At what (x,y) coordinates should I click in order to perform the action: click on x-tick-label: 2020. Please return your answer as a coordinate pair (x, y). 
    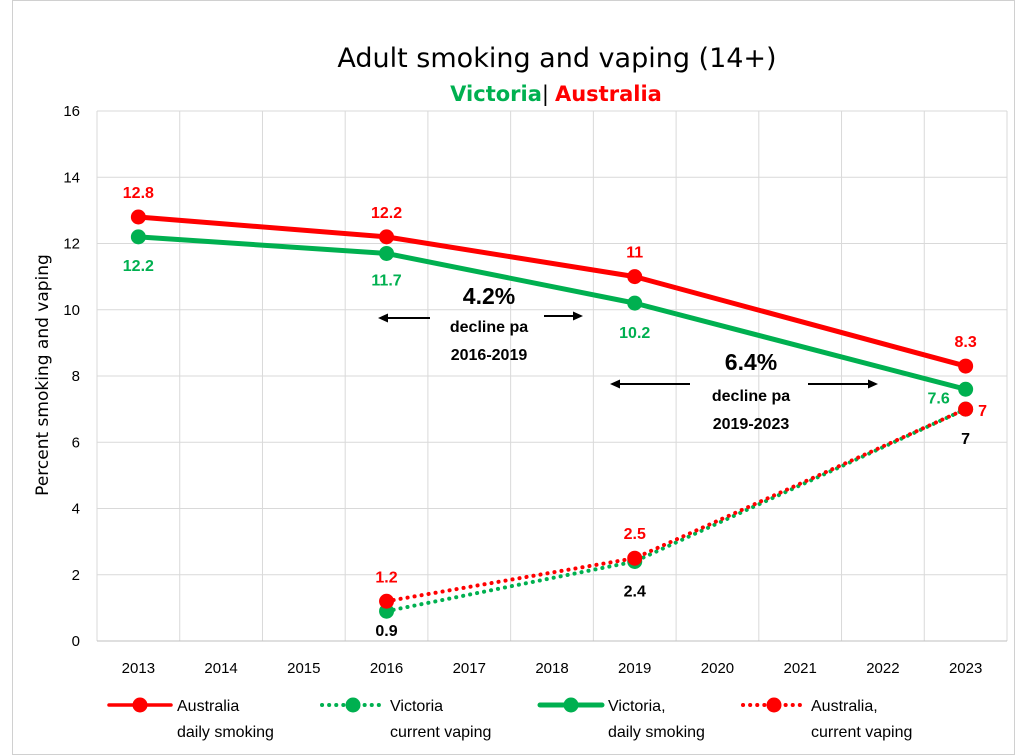
    Looking at the image, I should click on (717, 668).